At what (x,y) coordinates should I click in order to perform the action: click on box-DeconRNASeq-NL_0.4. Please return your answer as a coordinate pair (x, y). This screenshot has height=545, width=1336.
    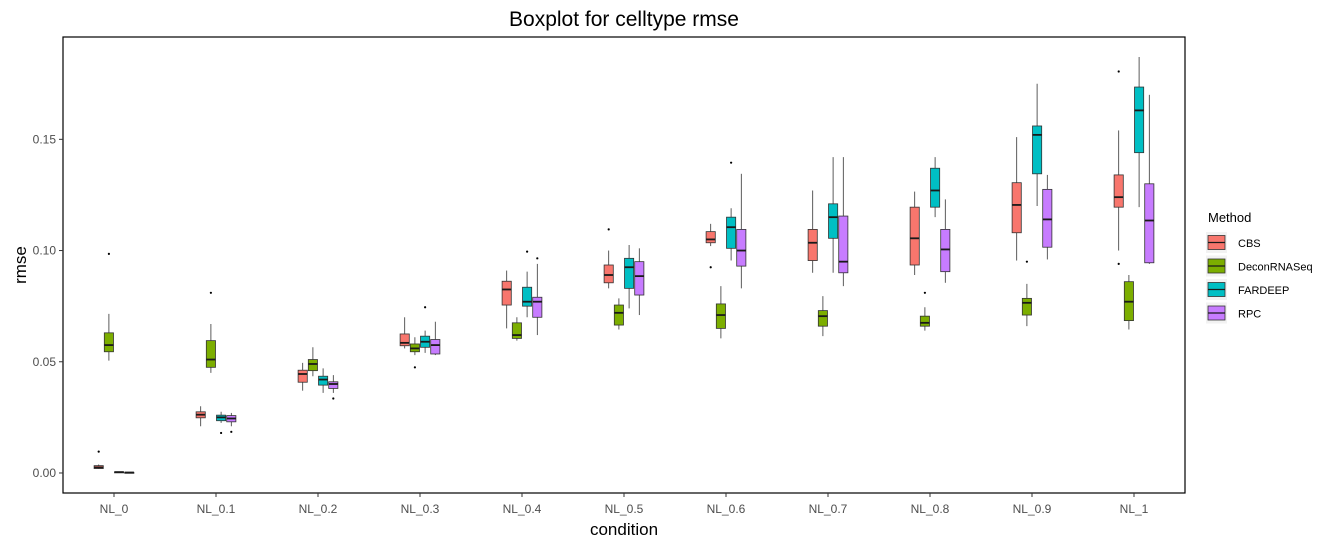
    Looking at the image, I should click on (516, 329).